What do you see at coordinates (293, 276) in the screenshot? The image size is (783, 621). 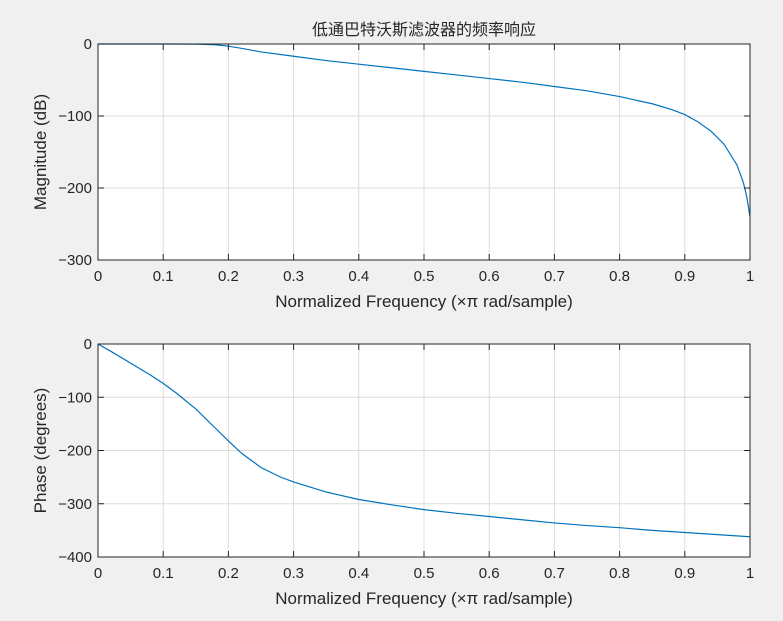 I see `magnitude-x-tick-label: 0.3` at bounding box center [293, 276].